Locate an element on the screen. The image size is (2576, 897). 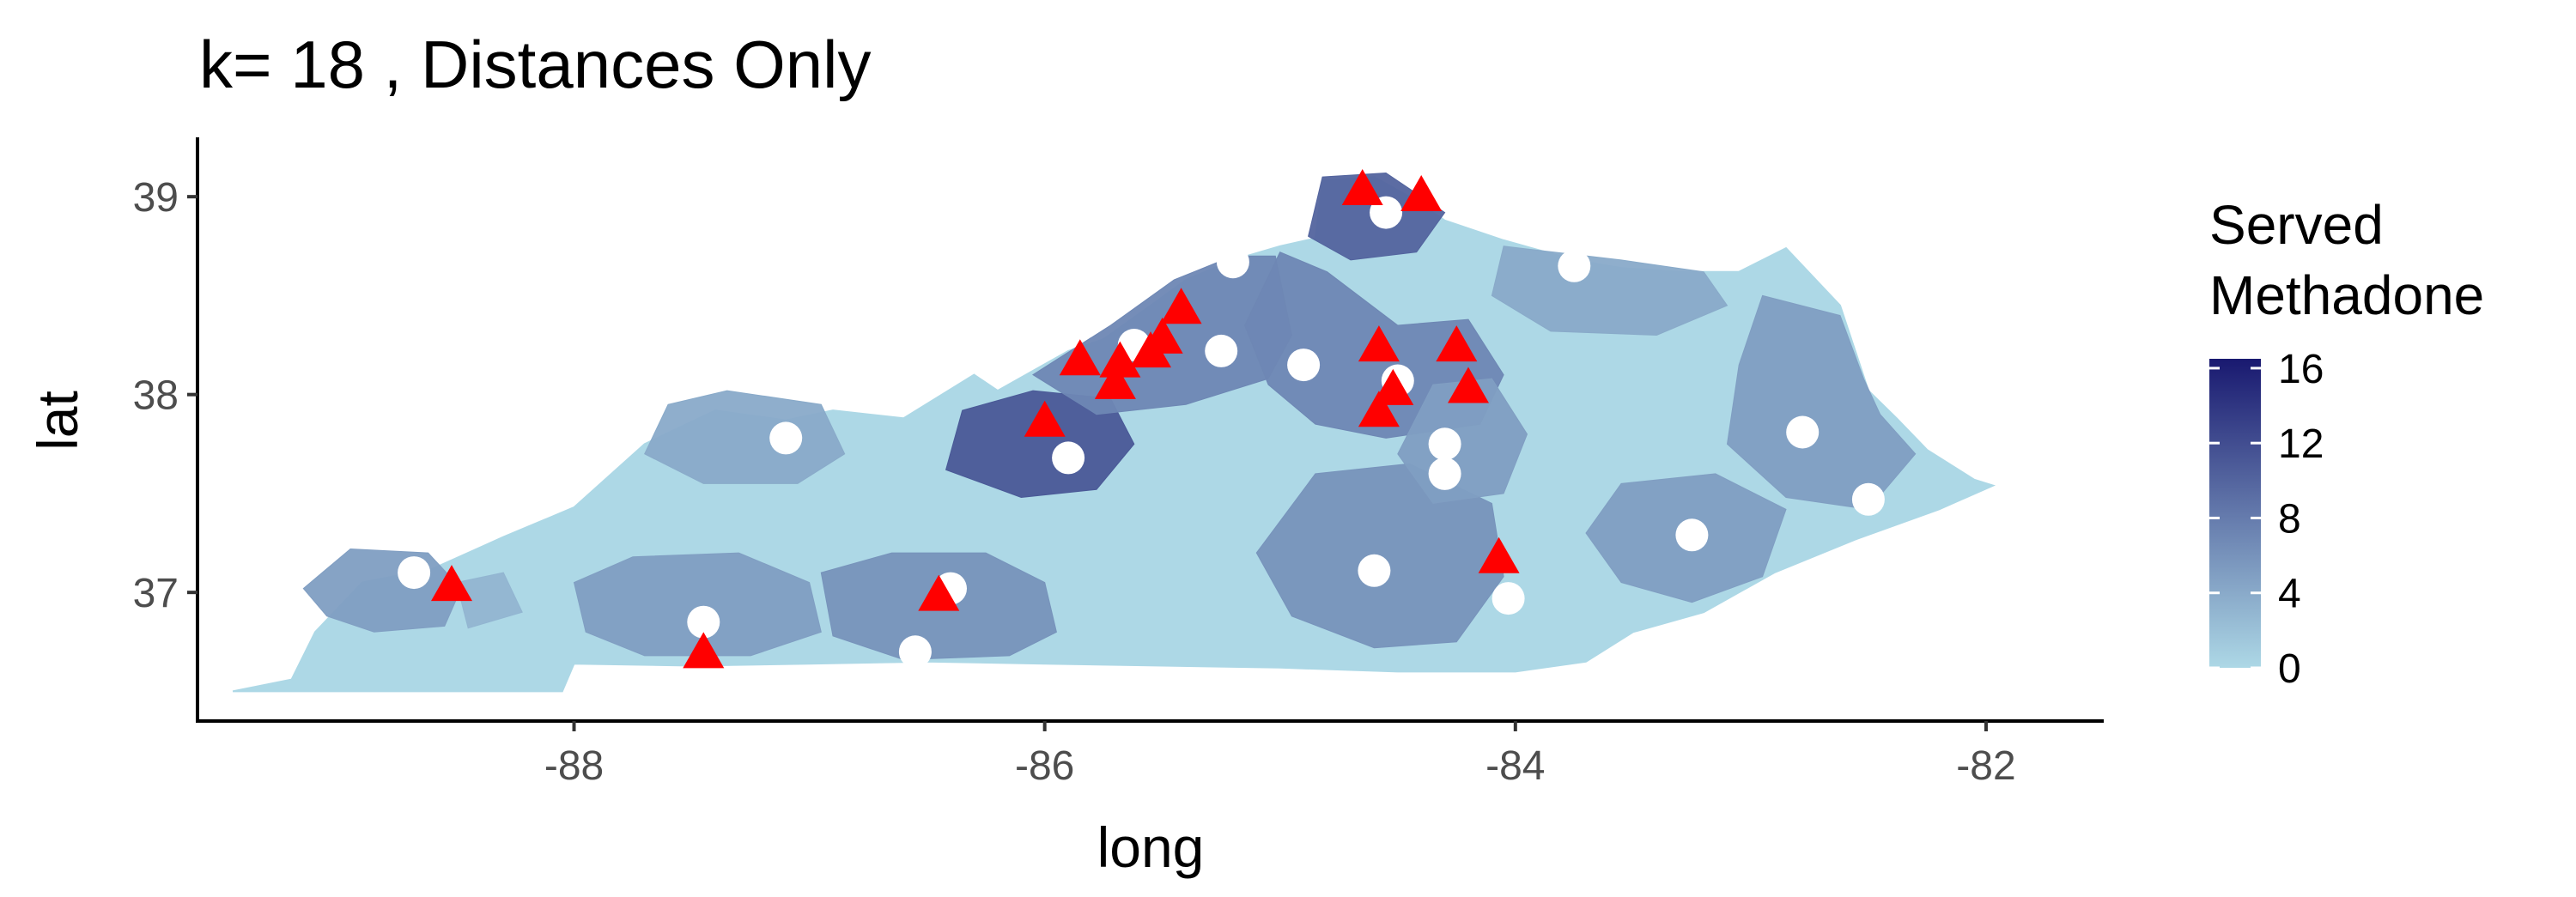
legend-tick-label: 8 is located at coordinates (2289, 519).